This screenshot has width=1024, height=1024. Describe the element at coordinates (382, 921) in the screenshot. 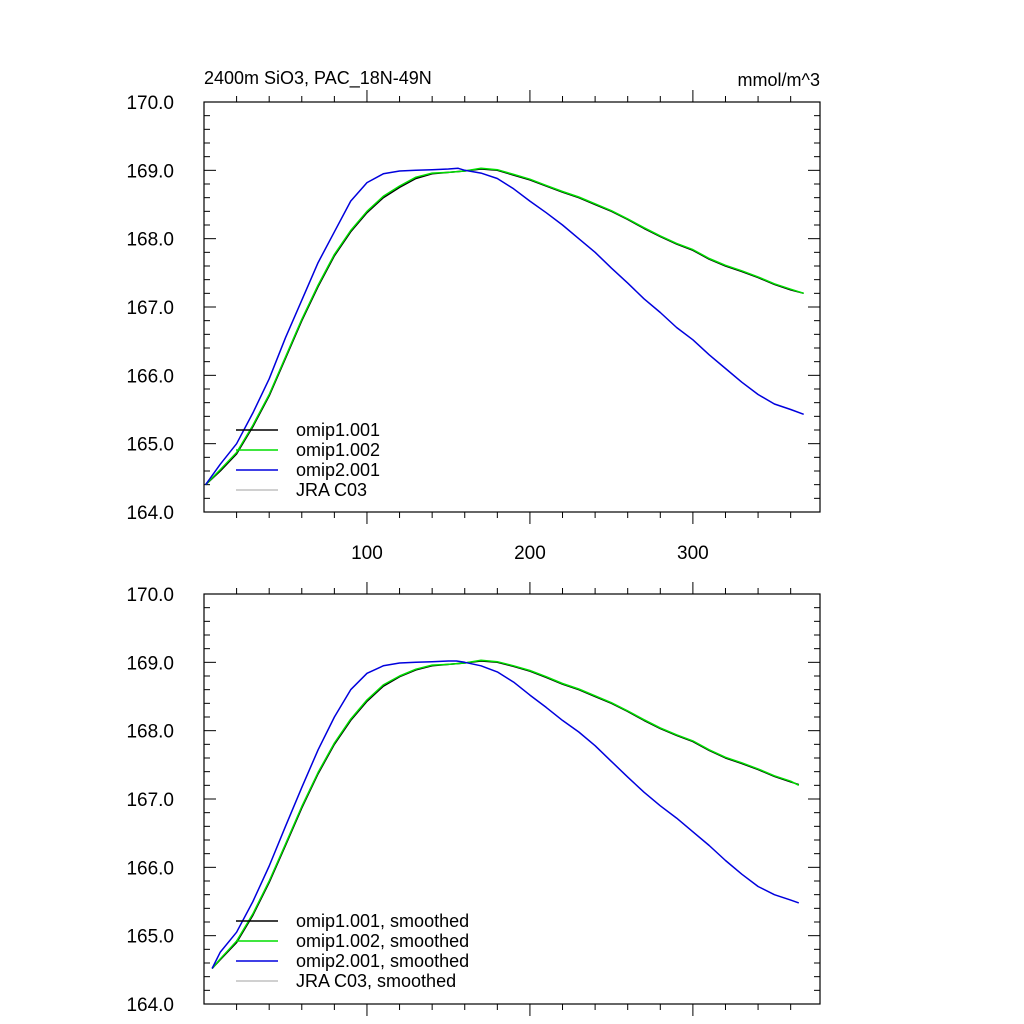

I see `legend-label: omip1.001, smoothed` at that location.